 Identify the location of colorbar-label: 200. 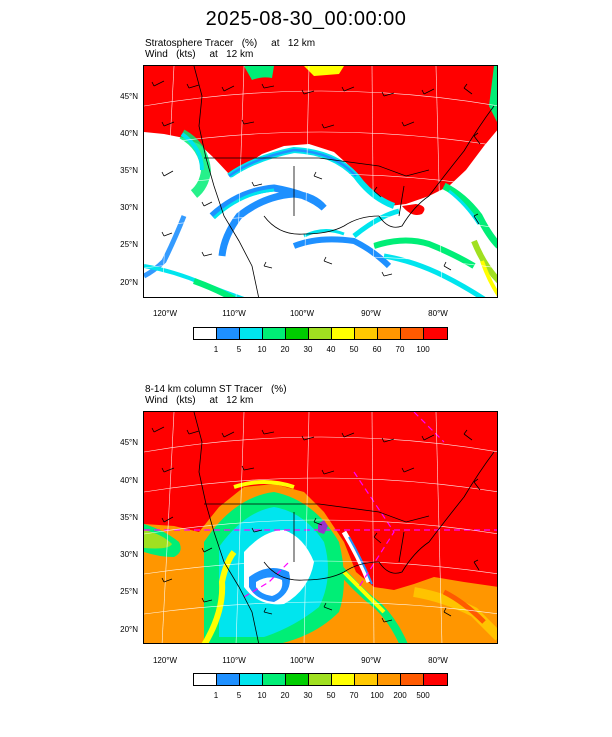
(400, 695).